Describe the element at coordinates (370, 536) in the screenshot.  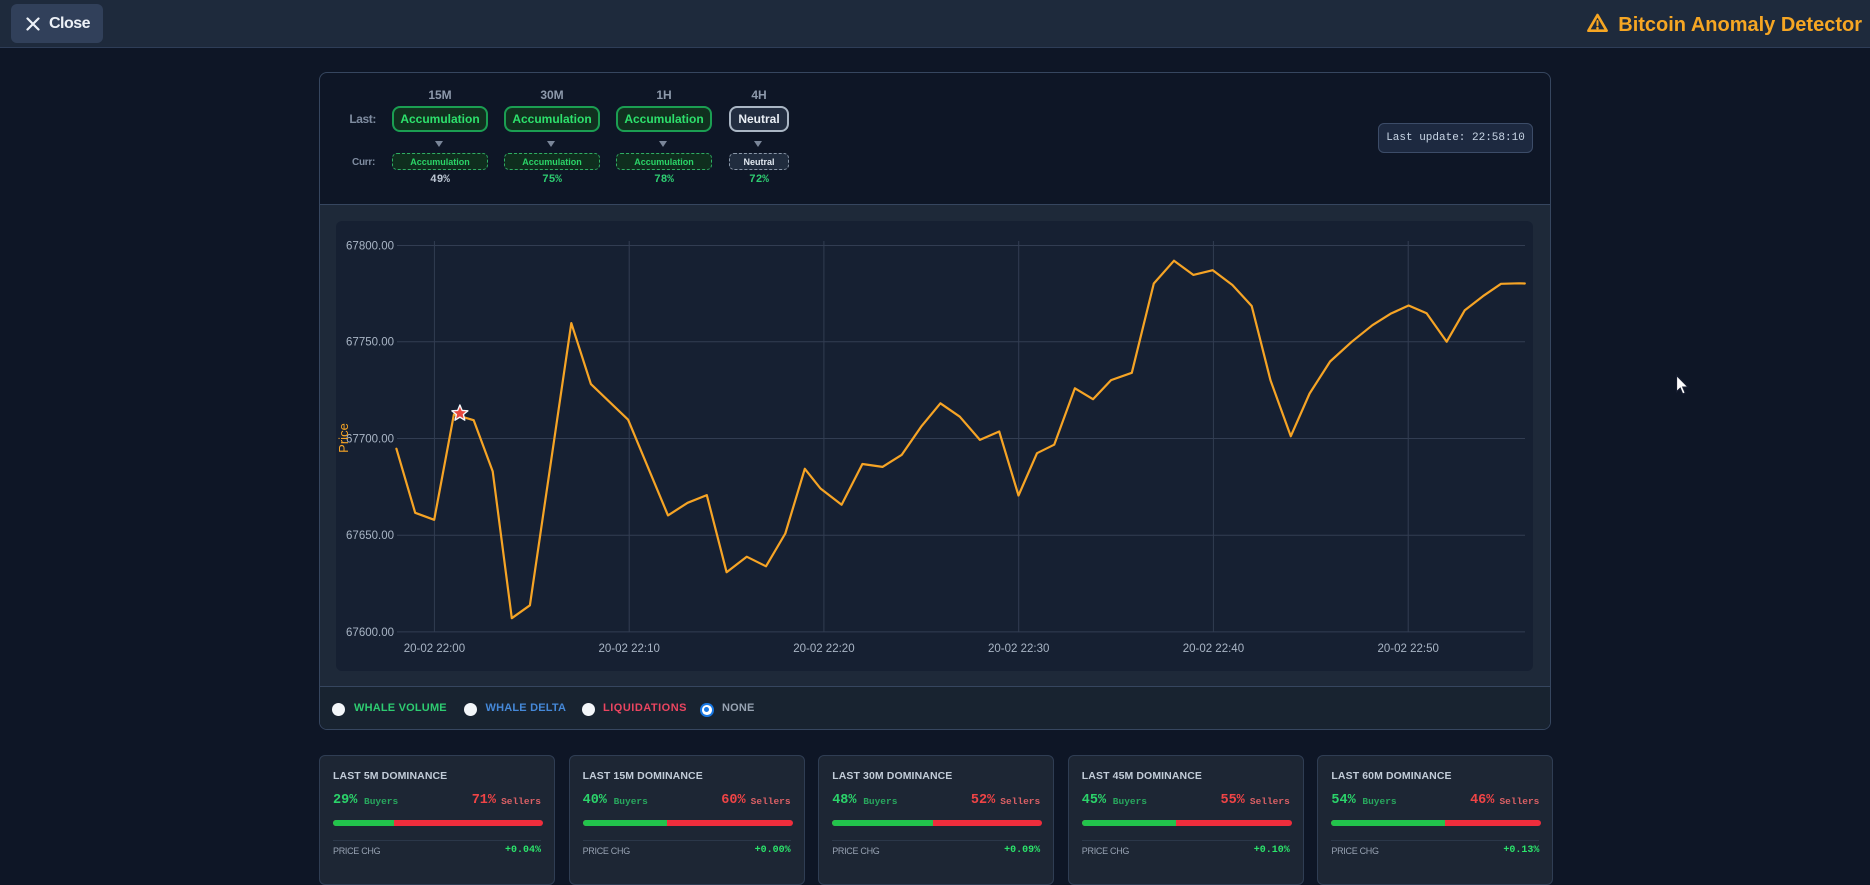
I see `svg-text: 67650.00` at that location.